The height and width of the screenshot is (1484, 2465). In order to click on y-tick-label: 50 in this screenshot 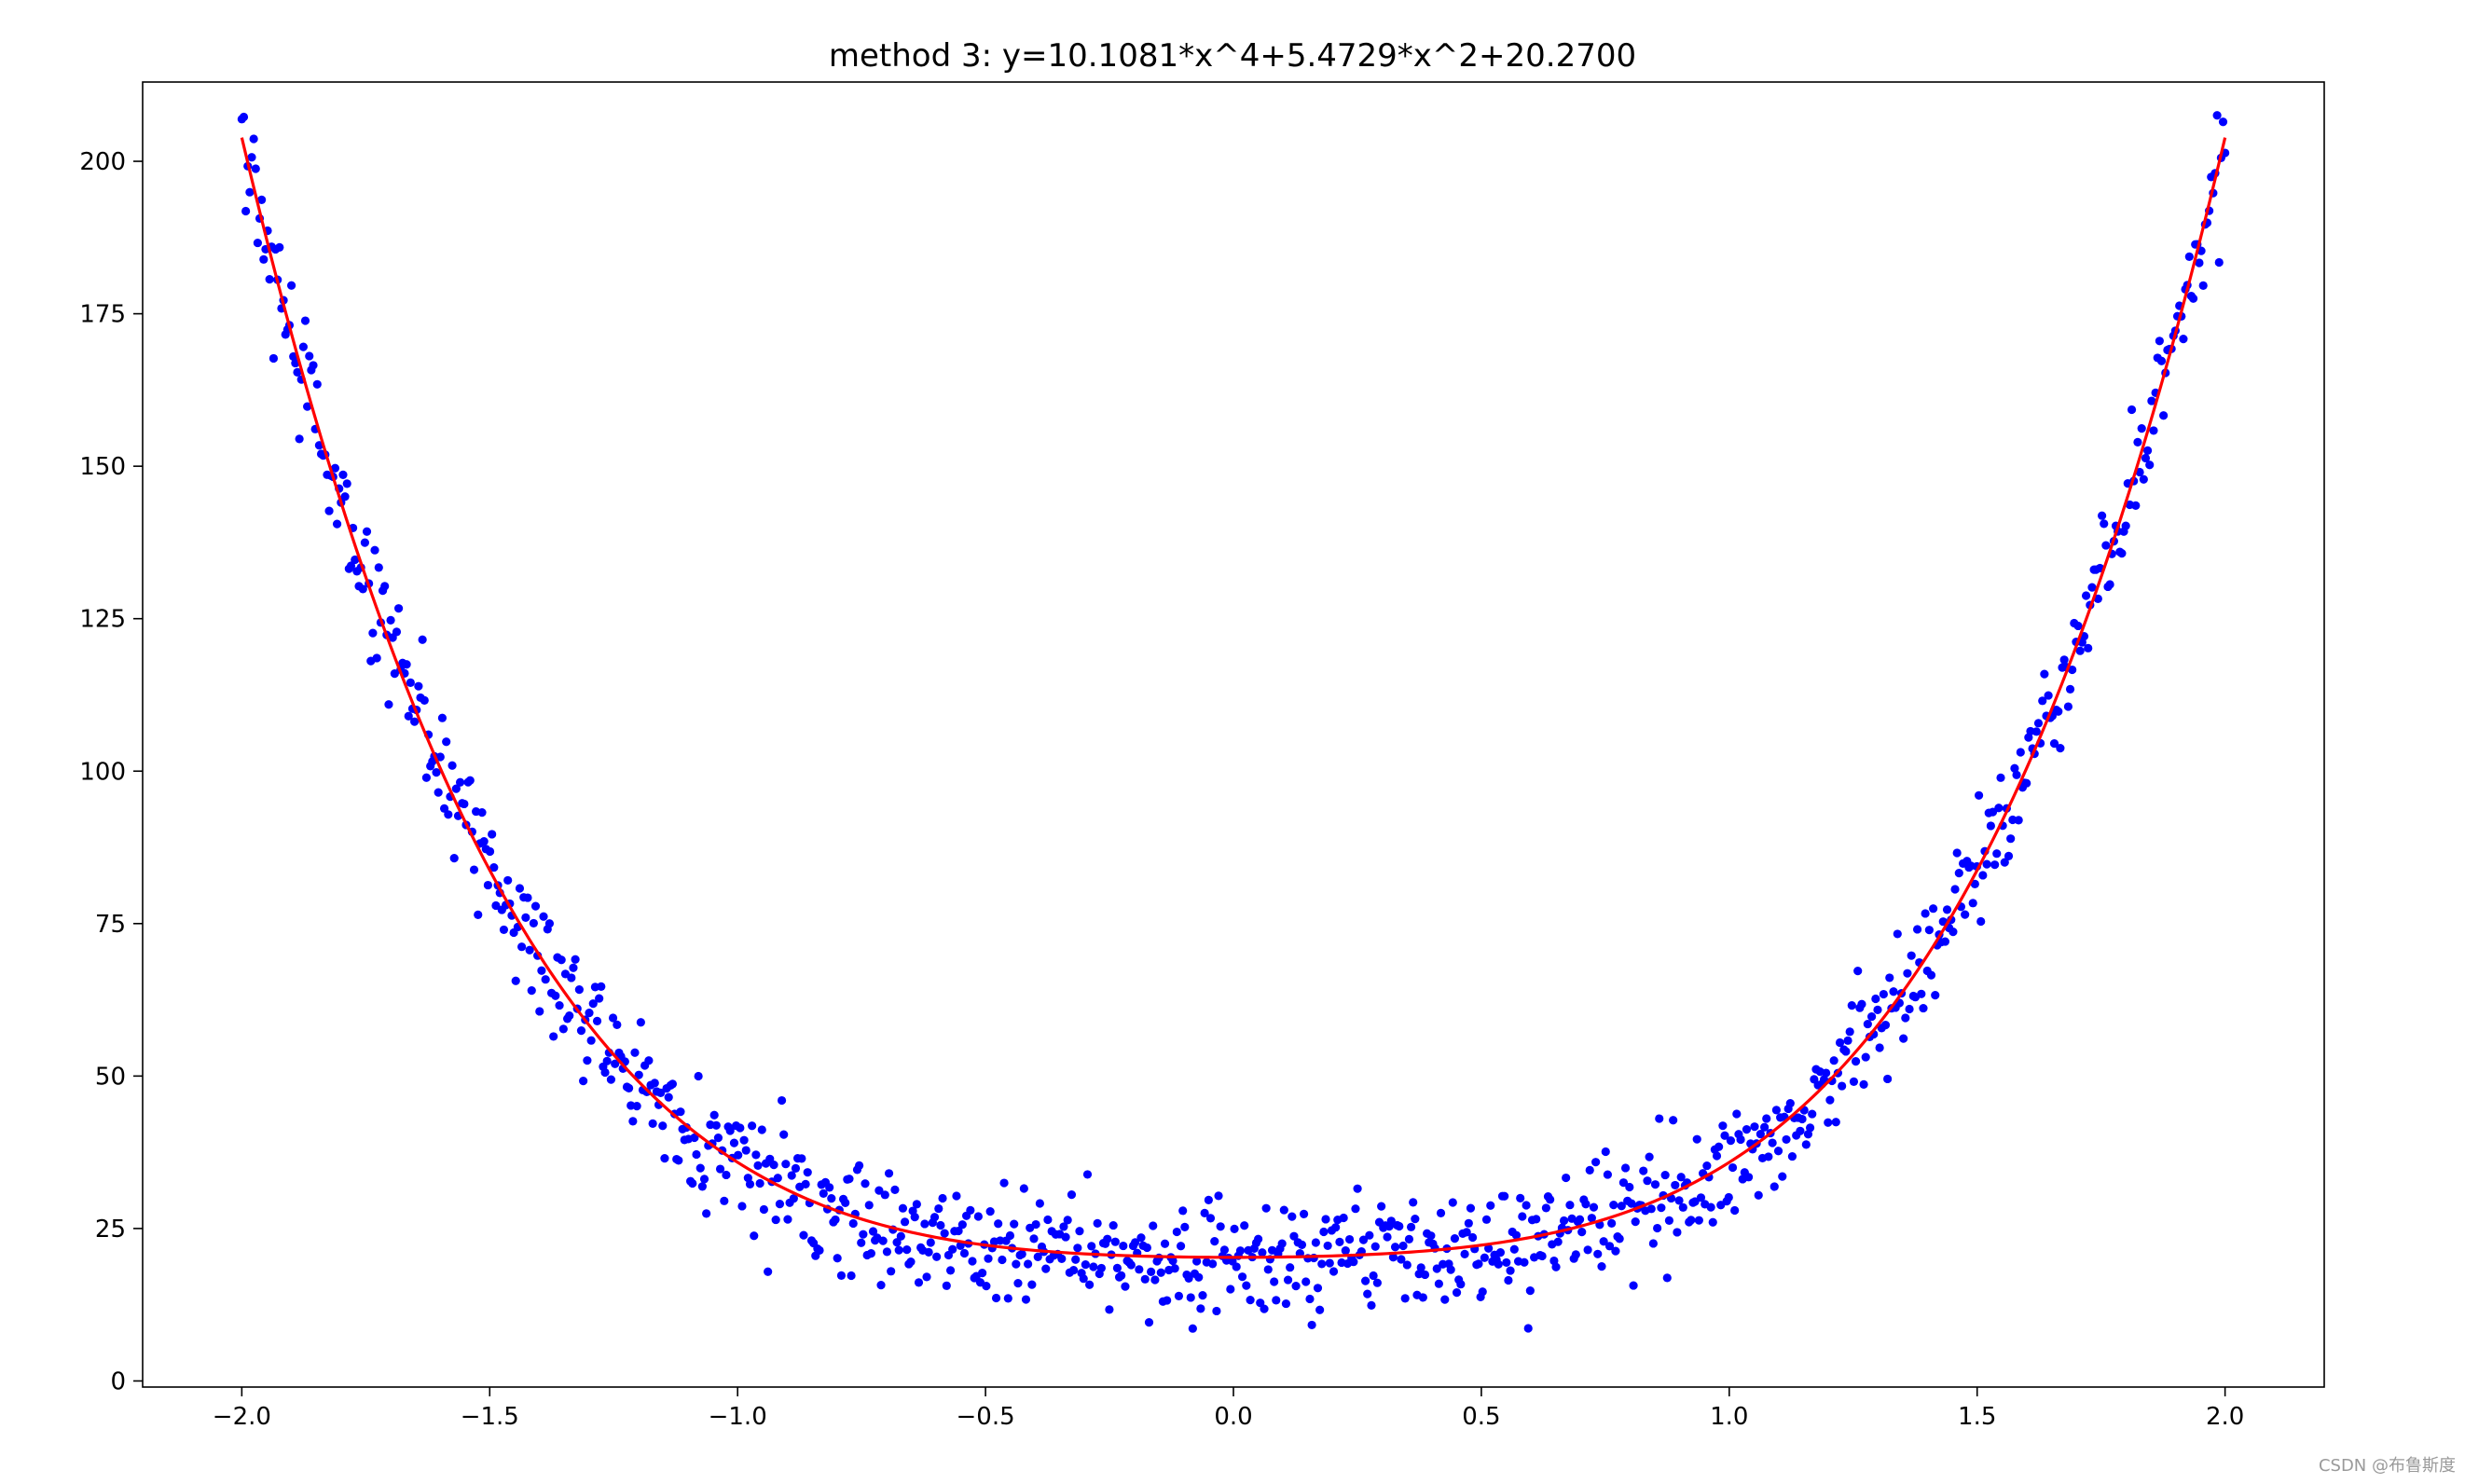, I will do `click(110, 1077)`.